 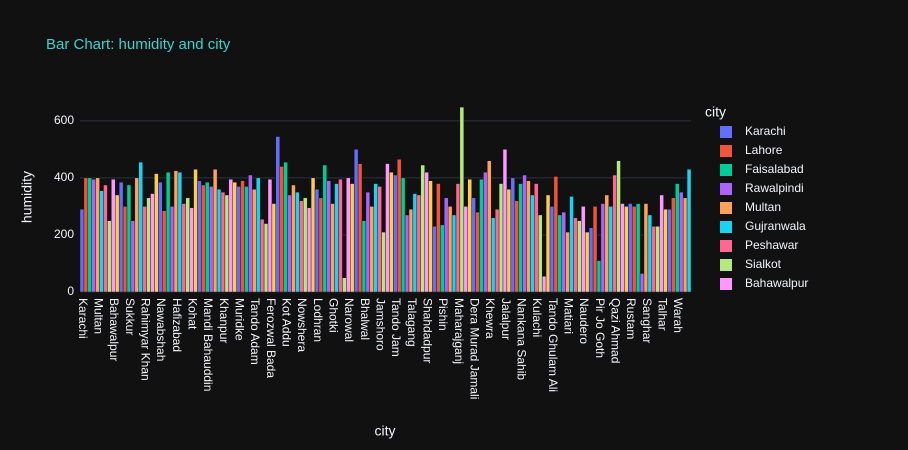 I want to click on x-tick-label: Matiari, so click(x=568, y=316).